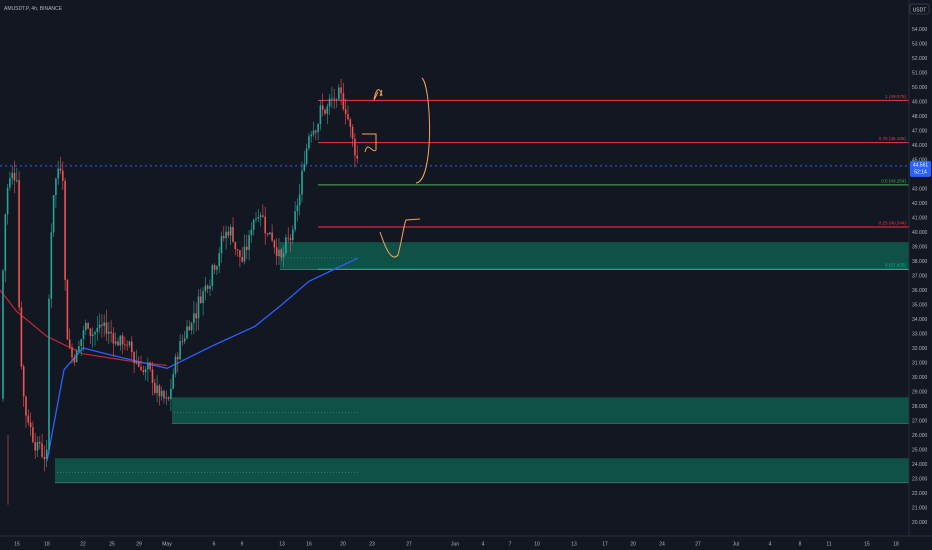 This screenshot has height=550, width=932. I want to click on zone-middle, so click(540, 410).